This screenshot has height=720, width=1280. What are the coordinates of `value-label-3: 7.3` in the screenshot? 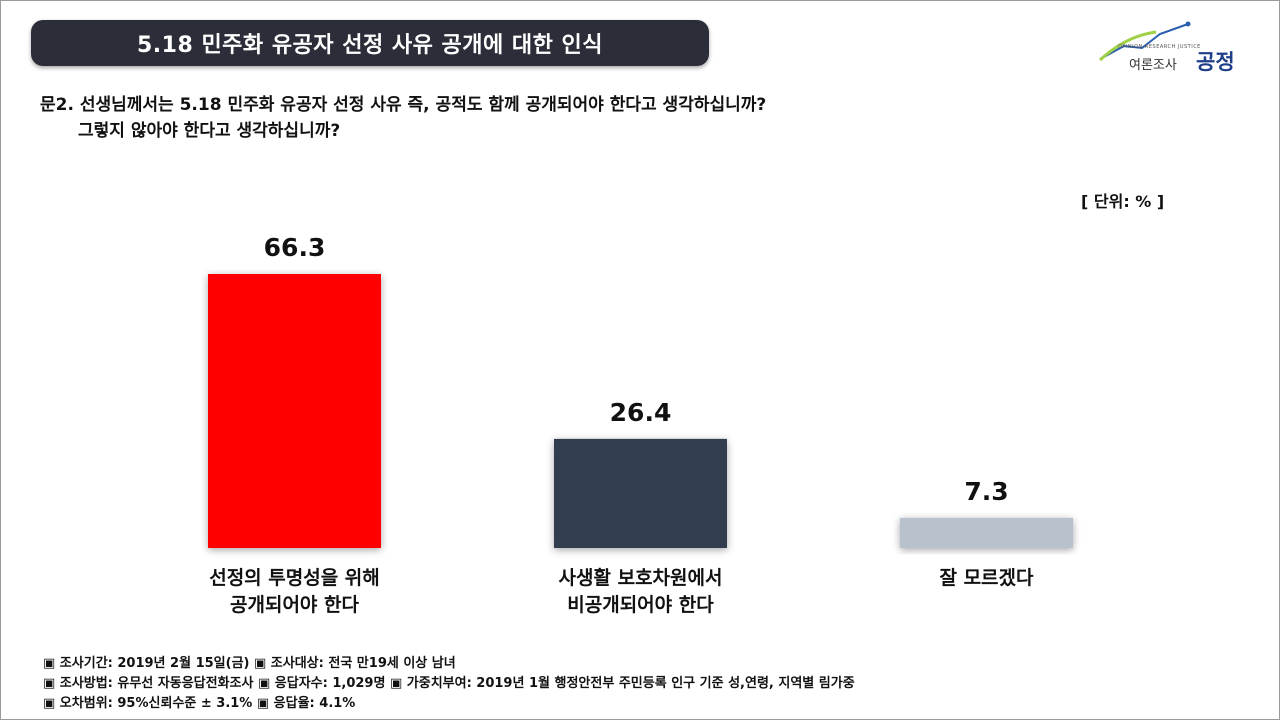 It's located at (986, 491).